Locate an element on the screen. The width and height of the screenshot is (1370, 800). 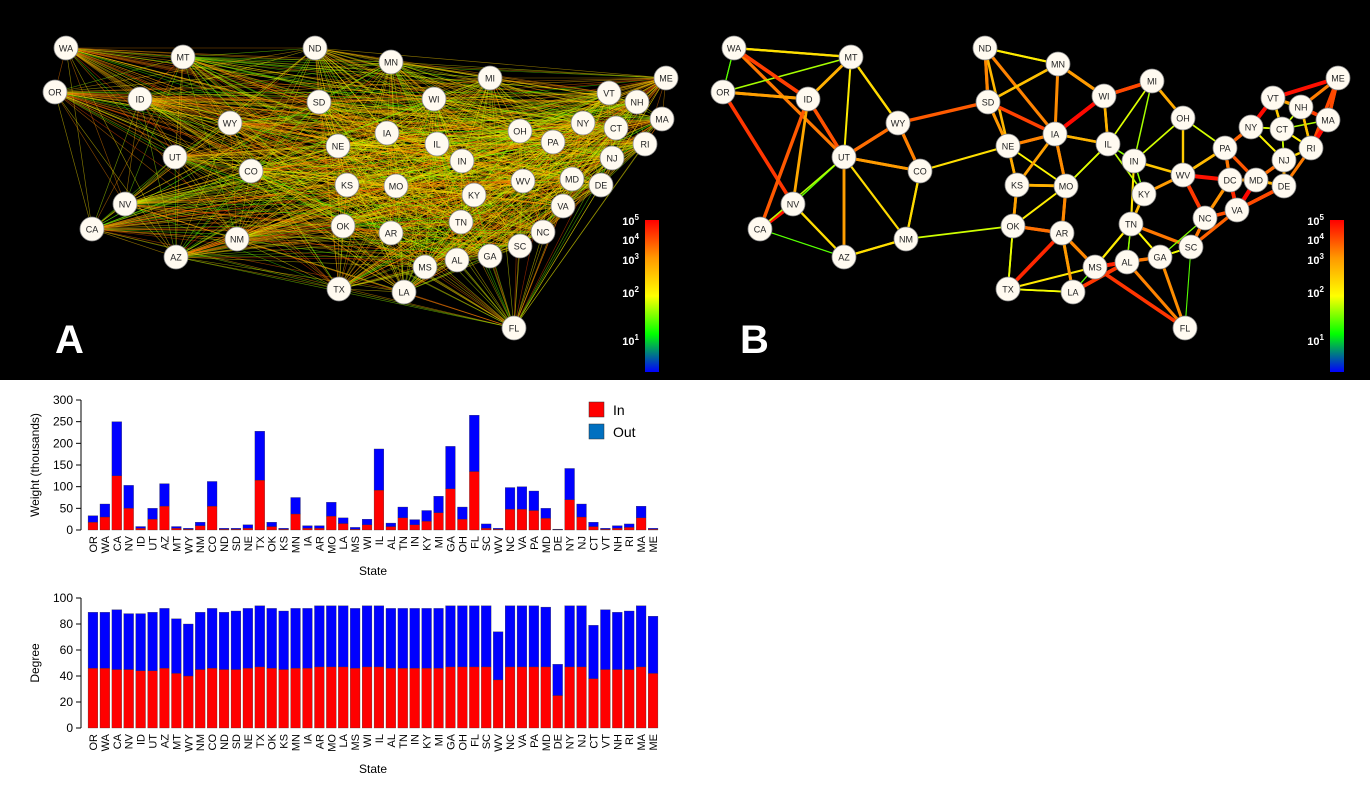
node-sd: SD is located at coordinates (319, 102).